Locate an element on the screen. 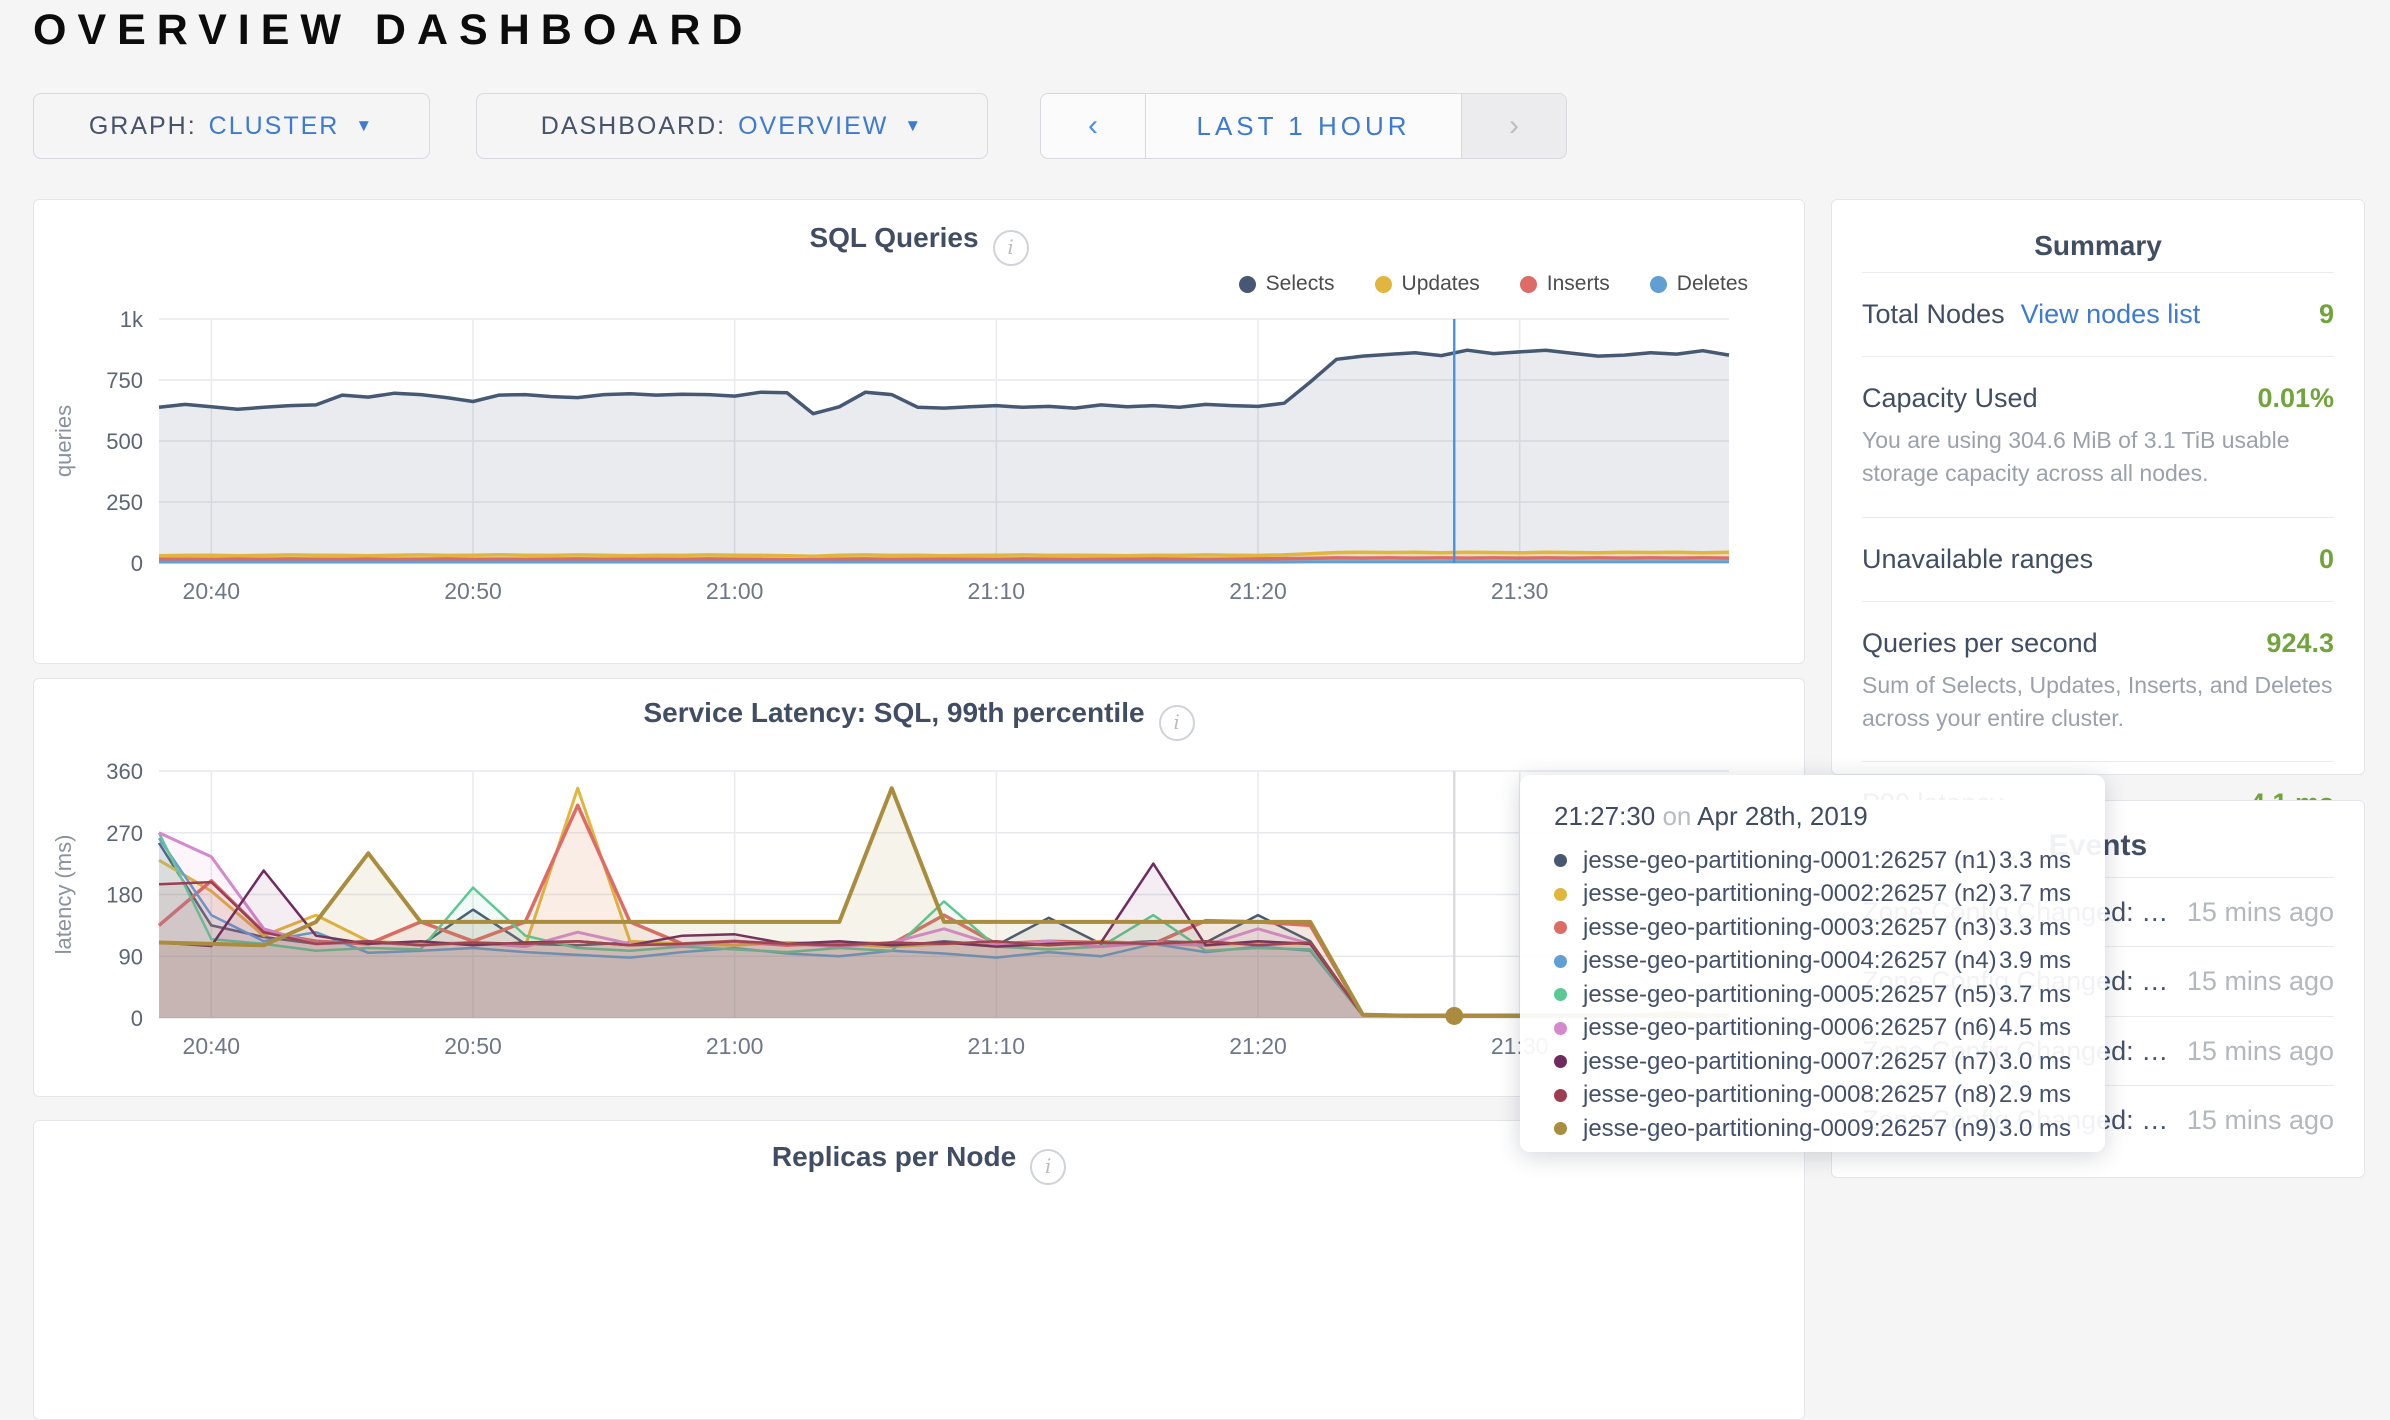 The width and height of the screenshot is (2390, 1420). legend-label: Selects is located at coordinates (1300, 284).